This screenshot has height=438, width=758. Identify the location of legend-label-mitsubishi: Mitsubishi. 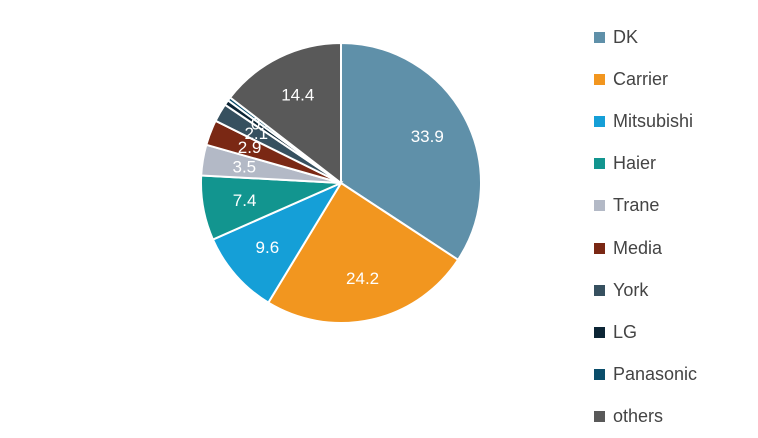
(653, 120).